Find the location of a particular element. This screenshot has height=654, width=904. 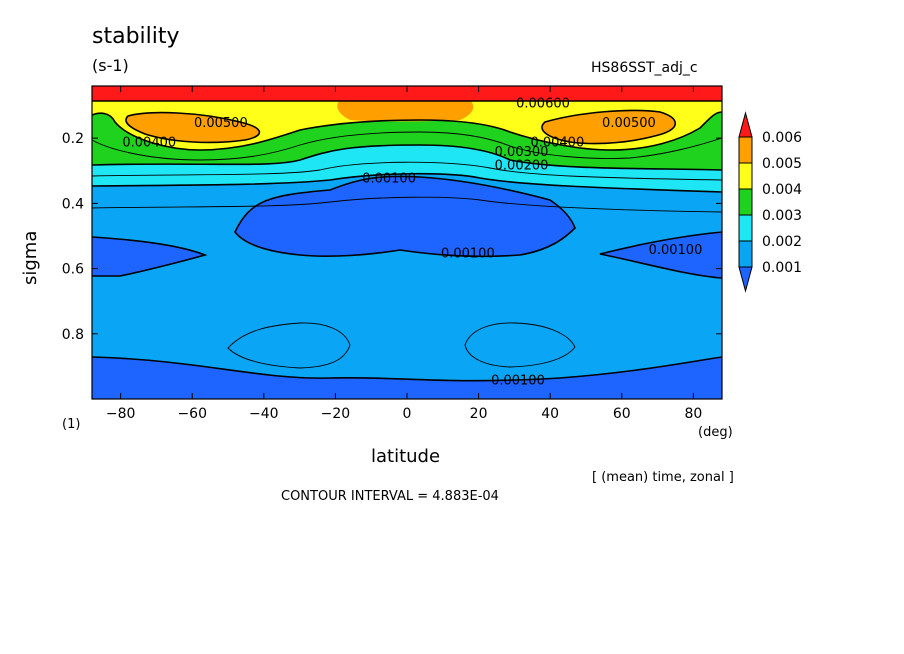

fill-region-0.005-0.006-south is located at coordinates (192, 127).